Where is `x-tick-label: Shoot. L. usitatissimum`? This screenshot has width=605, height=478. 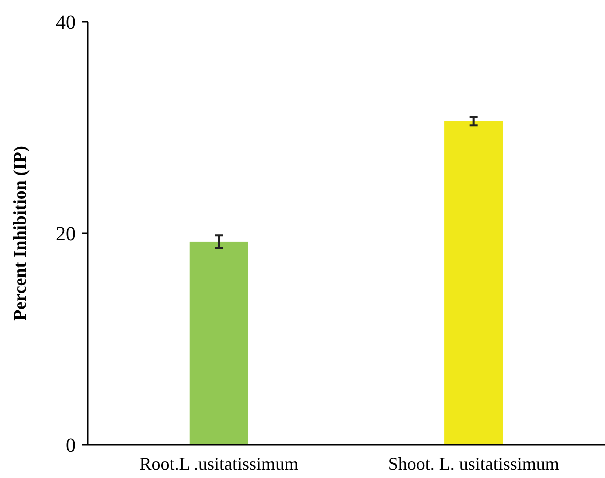 x-tick-label: Shoot. L. usitatissimum is located at coordinates (474, 464).